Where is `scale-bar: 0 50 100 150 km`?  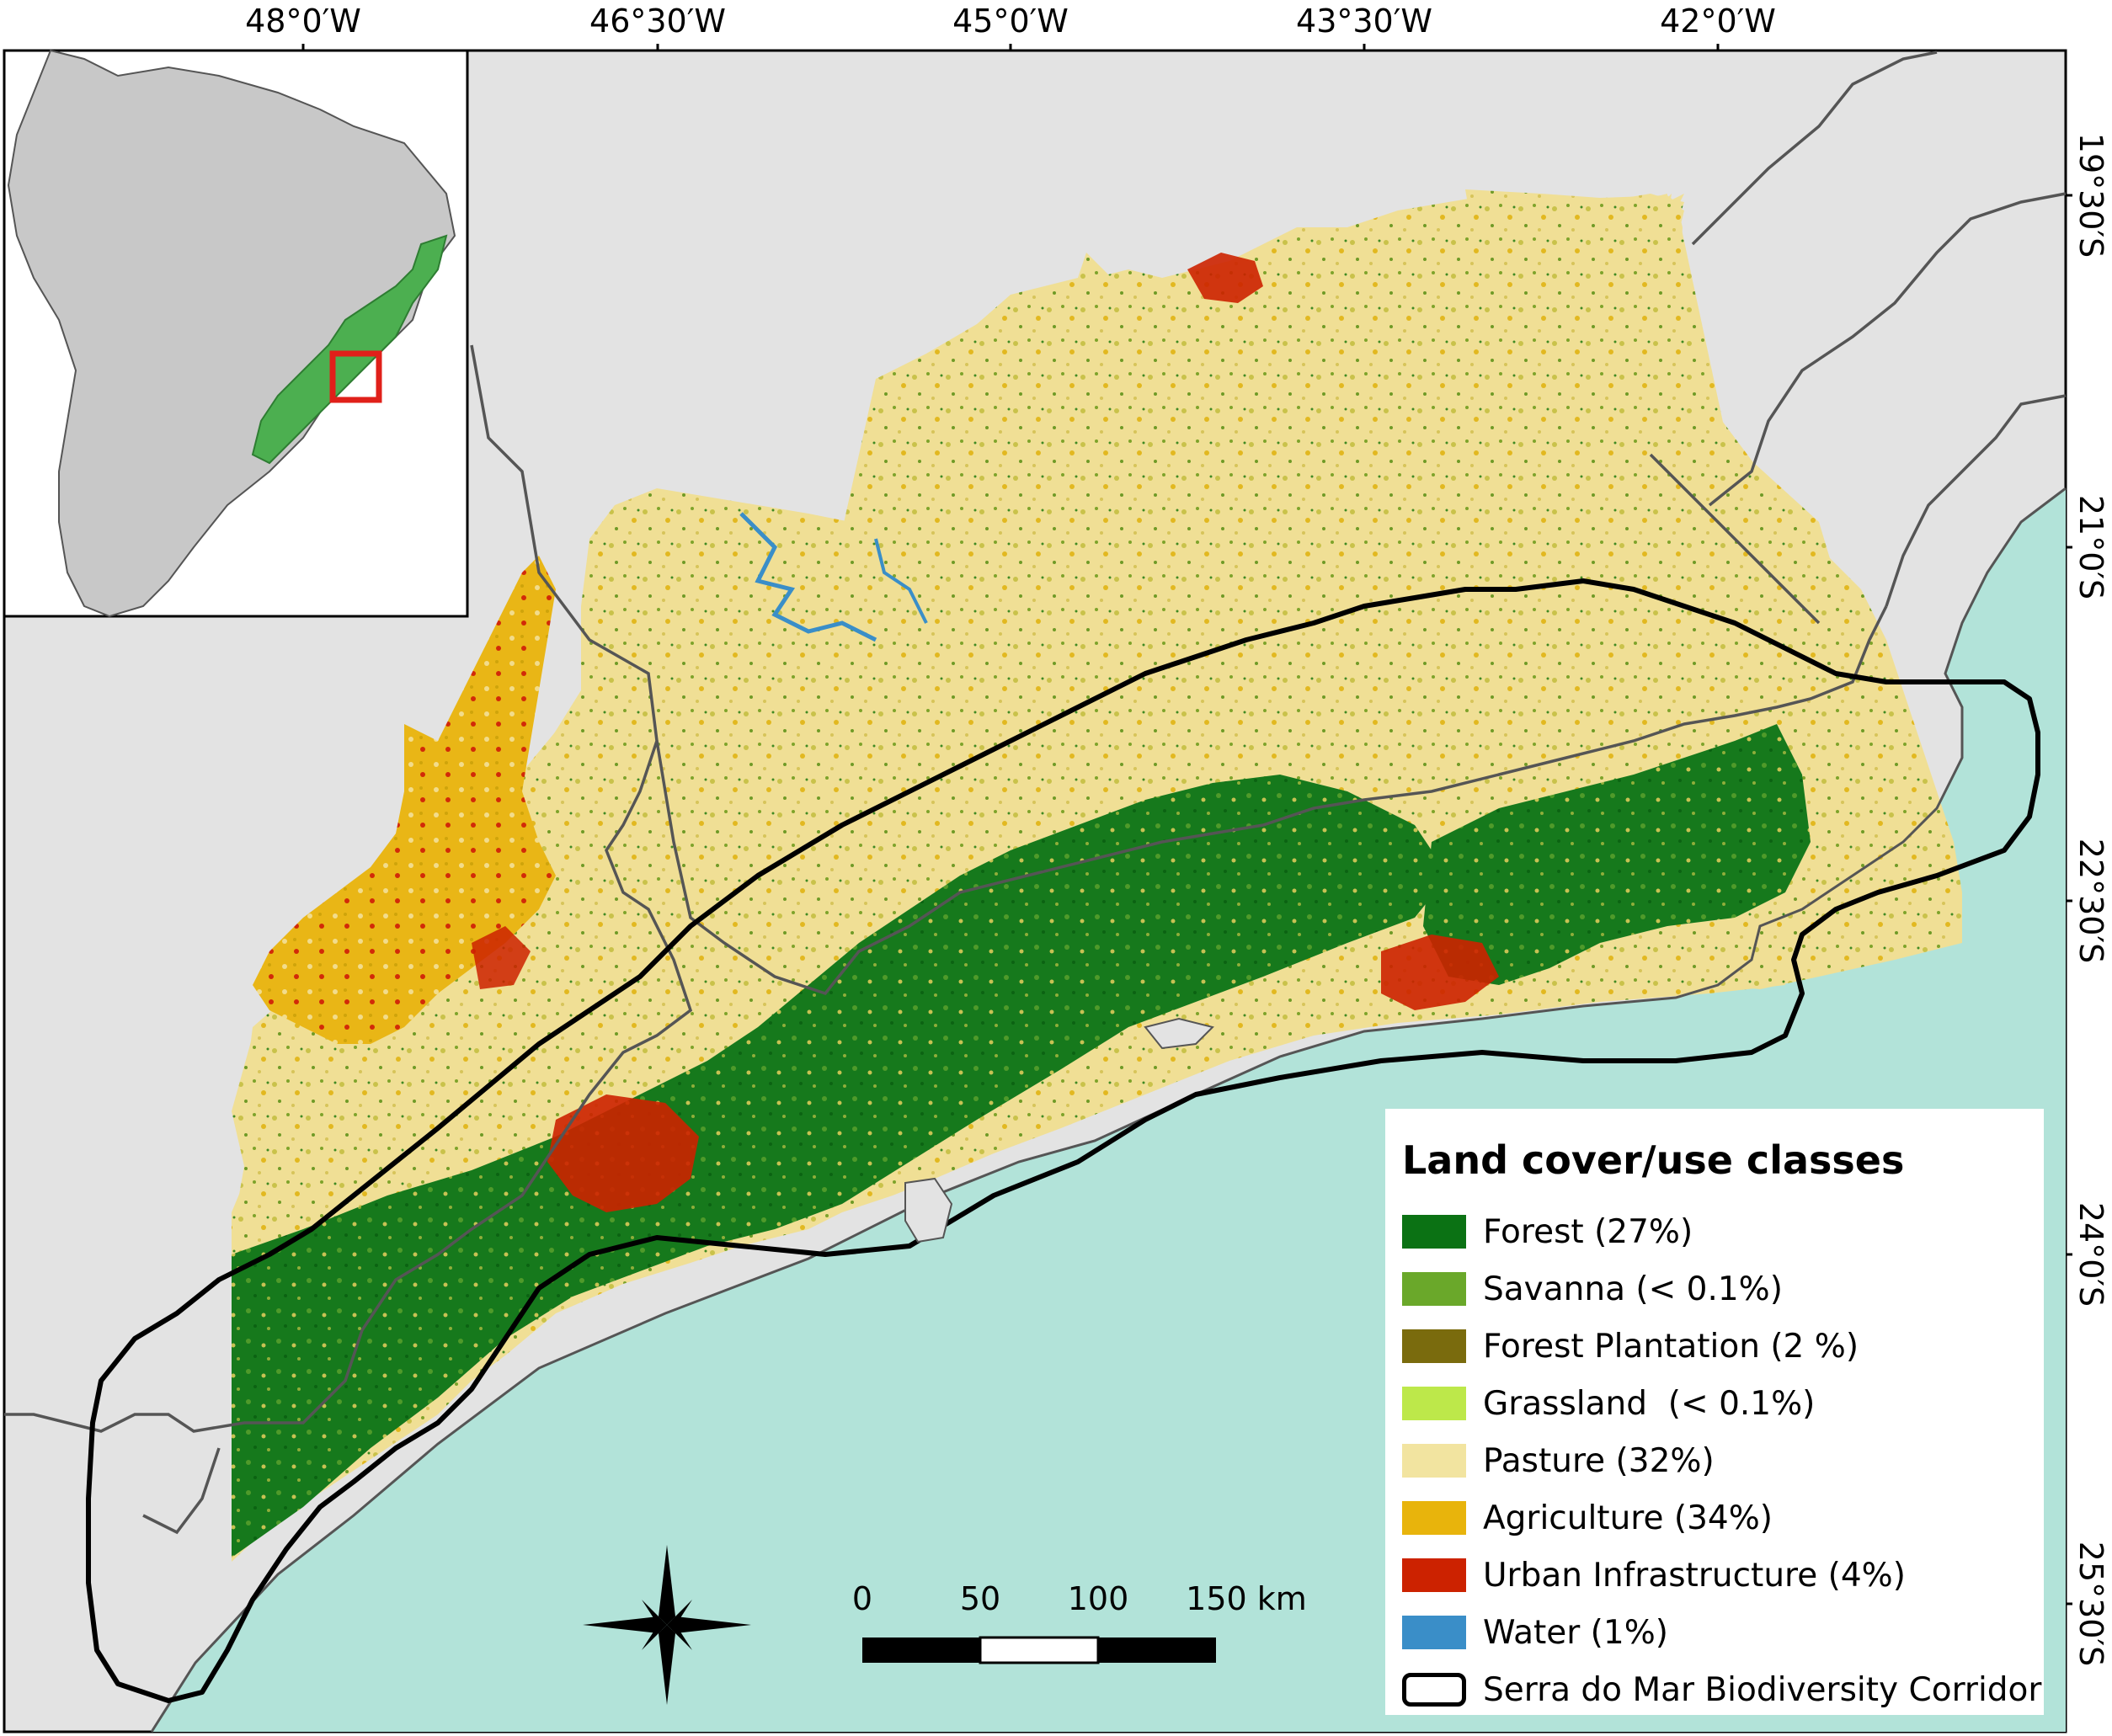
scale-bar: 0 50 100 150 km is located at coordinates (1079, 1622).